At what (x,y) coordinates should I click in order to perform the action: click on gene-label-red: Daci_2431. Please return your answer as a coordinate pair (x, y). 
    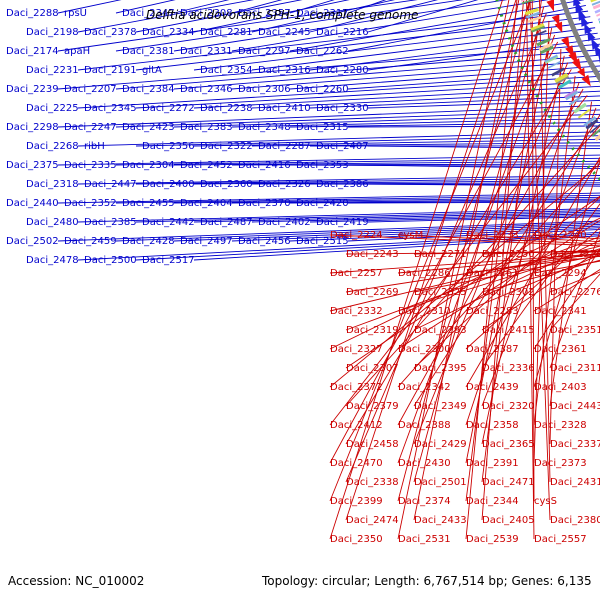
    Looking at the image, I should click on (575, 482).